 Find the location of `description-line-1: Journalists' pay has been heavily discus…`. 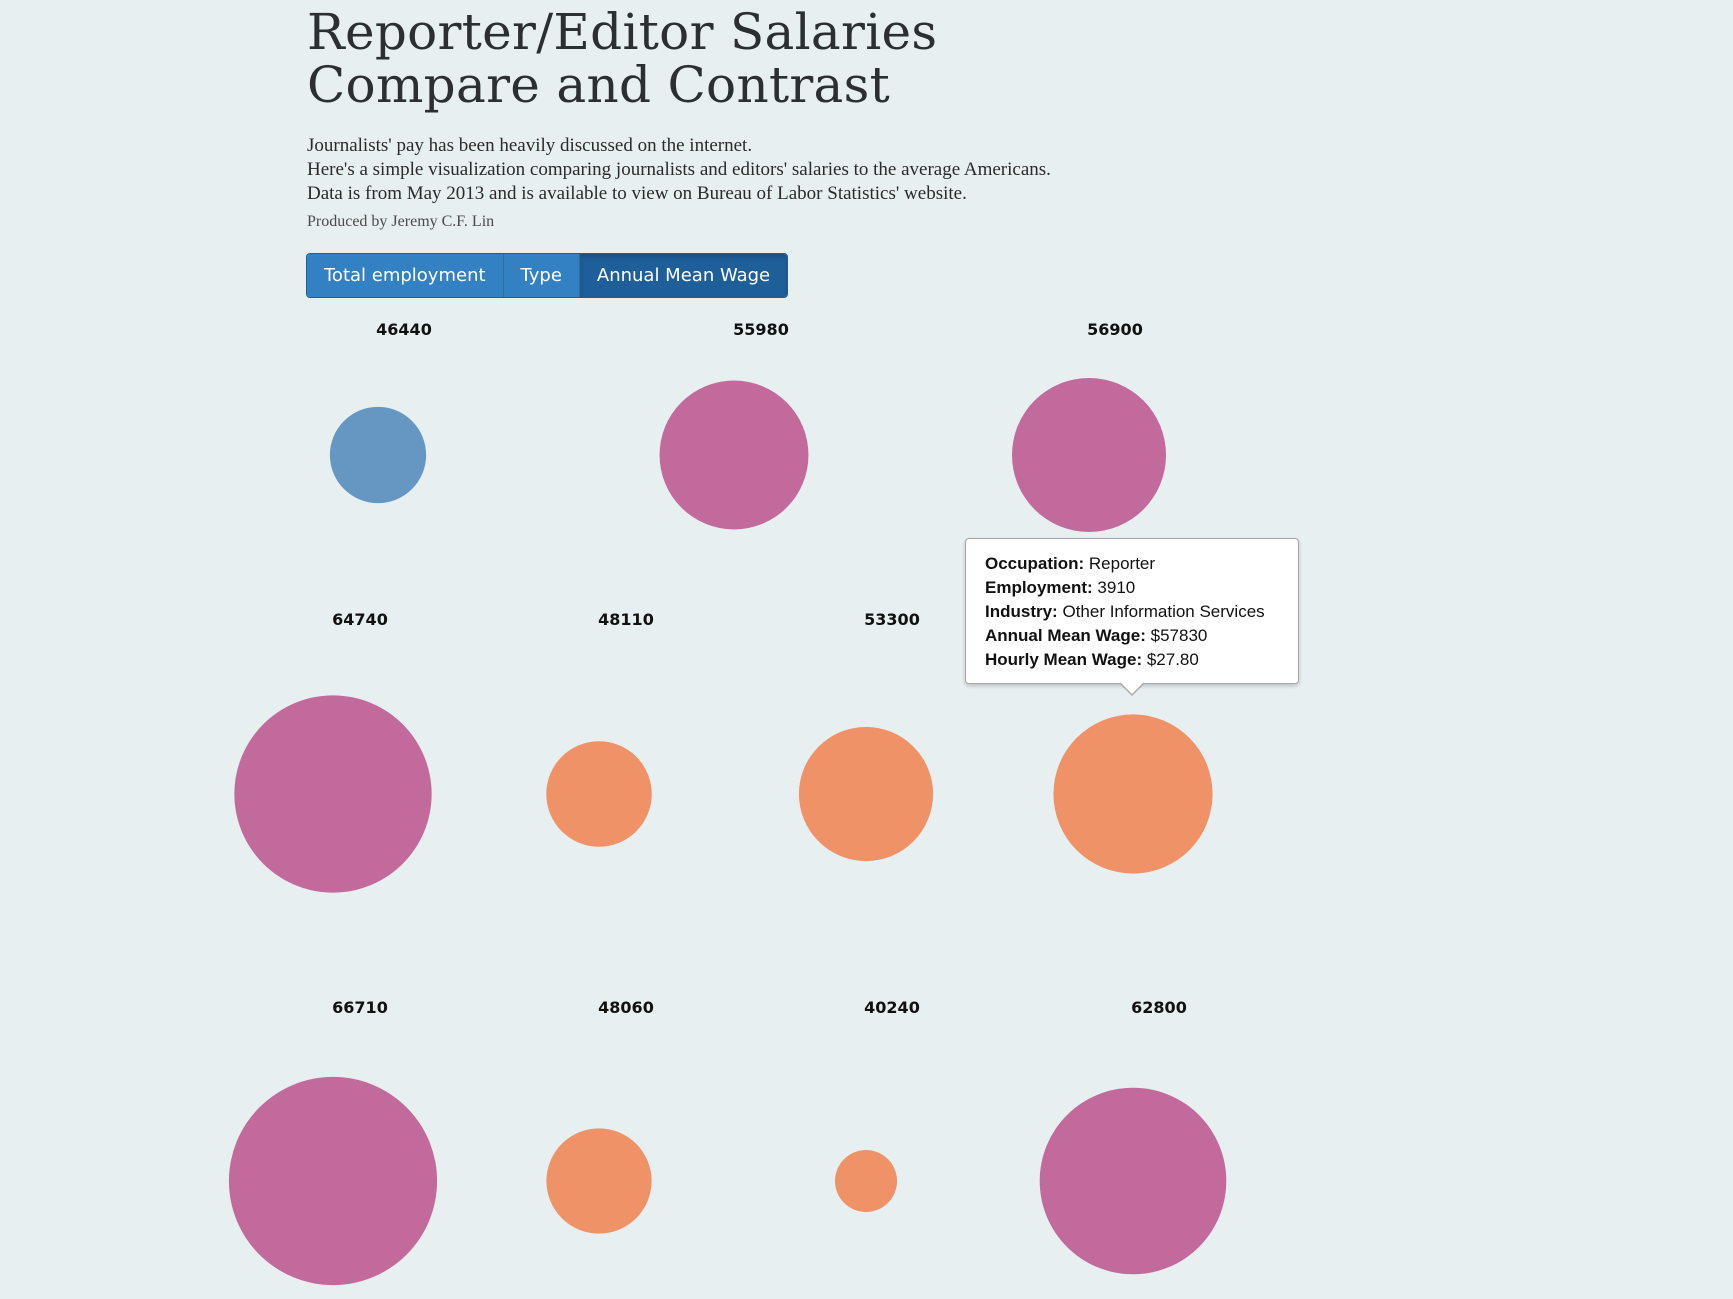

description-line-1: Journalists' pay has been heavily discus… is located at coordinates (530, 145).